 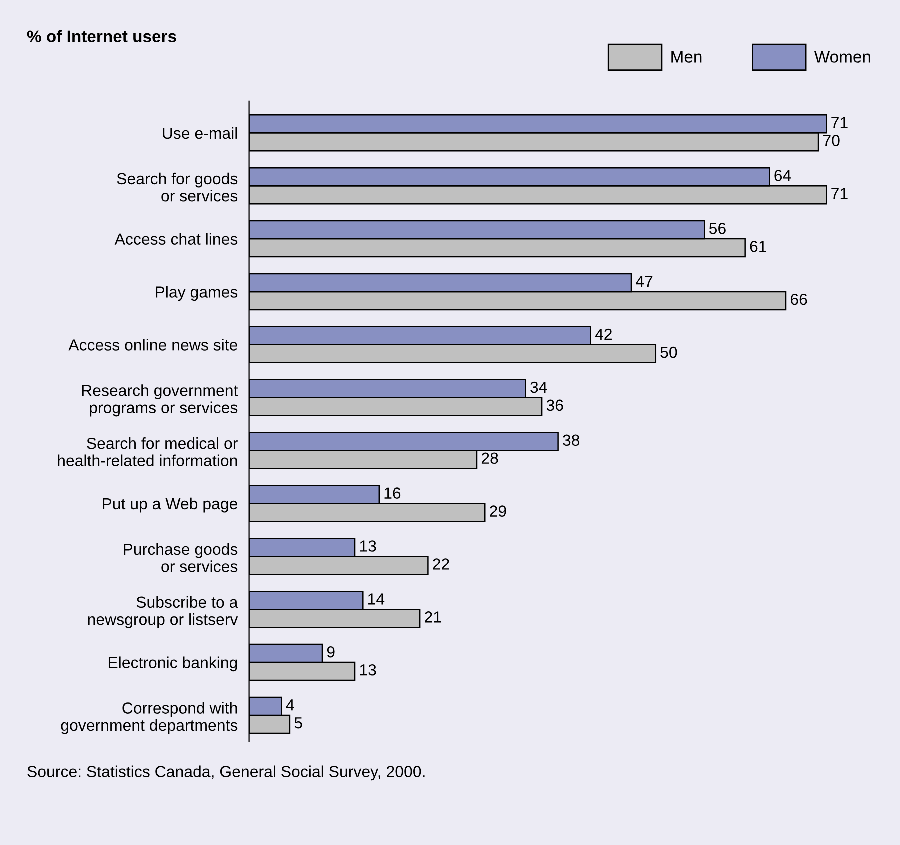 I want to click on legend-label: Women, so click(x=842, y=57).